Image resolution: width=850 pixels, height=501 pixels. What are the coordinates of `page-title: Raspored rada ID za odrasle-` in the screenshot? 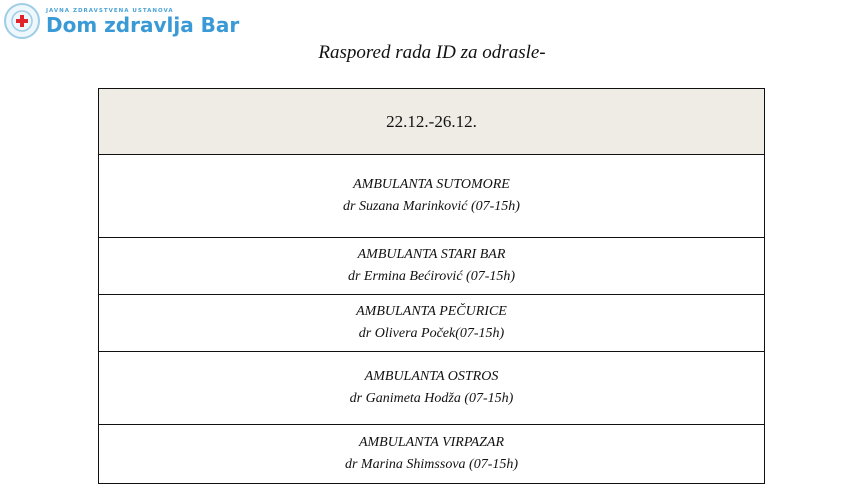 It's located at (432, 52).